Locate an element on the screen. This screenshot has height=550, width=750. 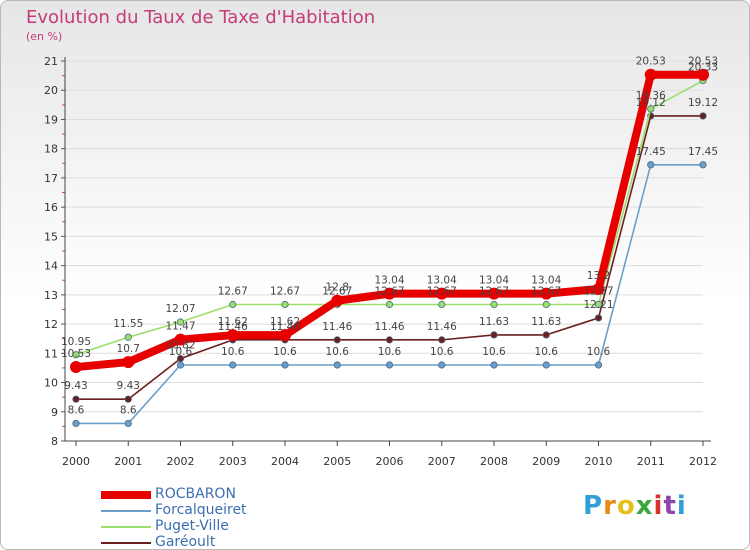
y-tick-label: 13 is located at coordinates (51, 295).